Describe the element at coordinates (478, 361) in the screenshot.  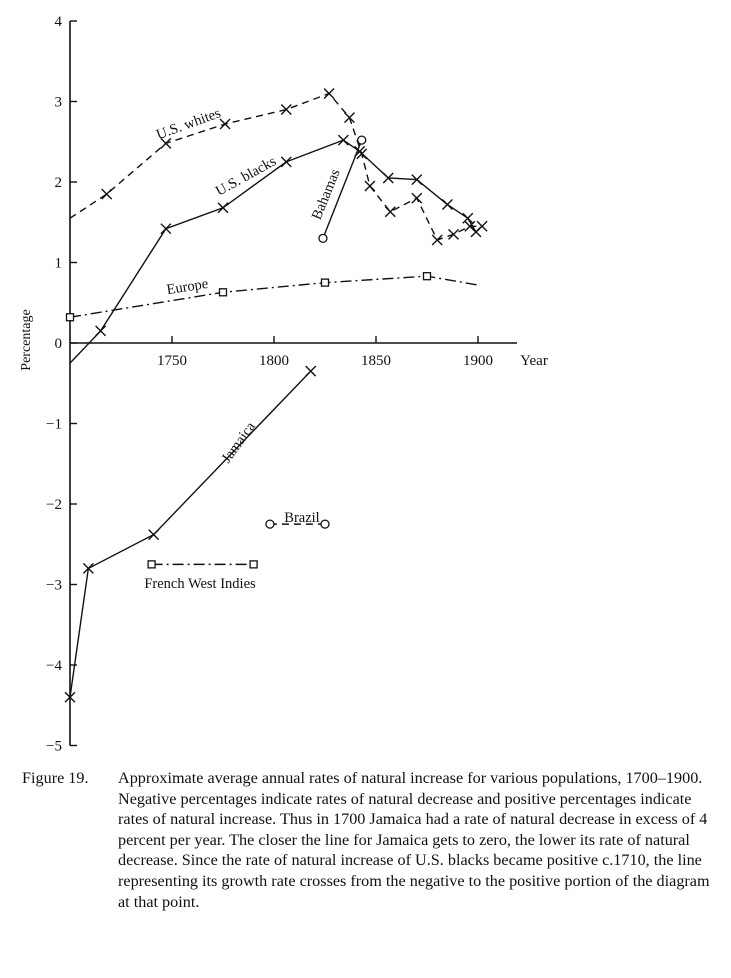
I see `x-tick-label: 1900` at that location.